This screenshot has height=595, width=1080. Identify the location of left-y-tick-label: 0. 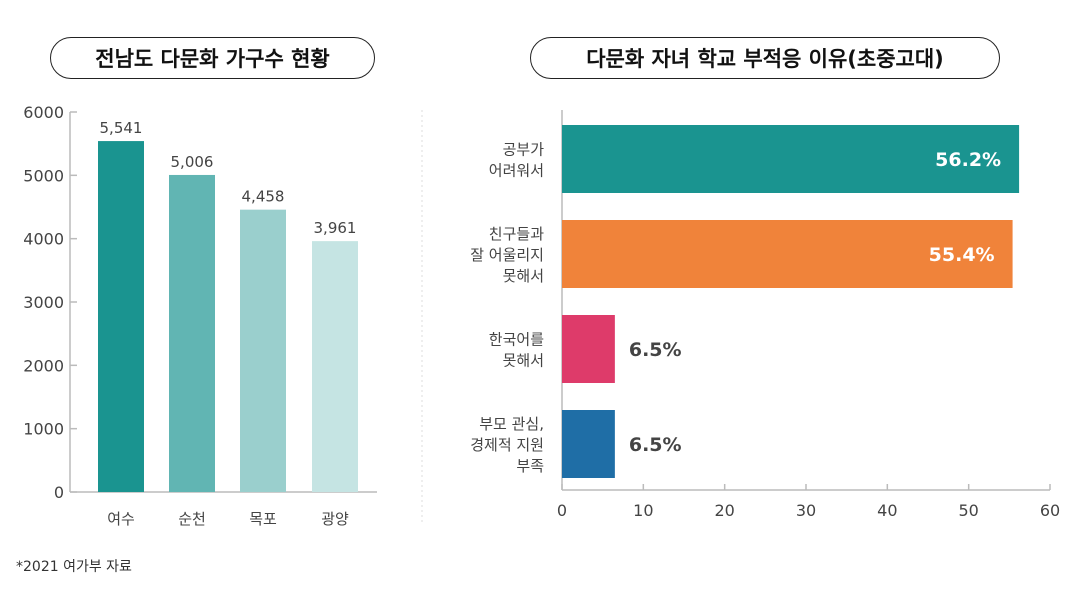
(59, 492).